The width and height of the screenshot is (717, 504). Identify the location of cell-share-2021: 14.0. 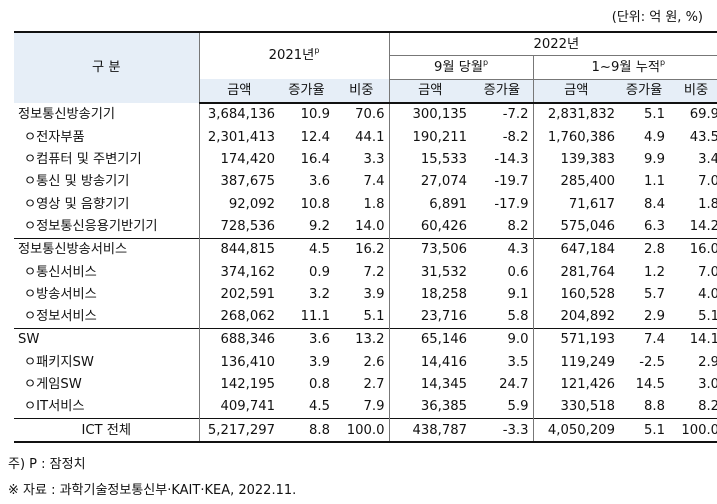
(362, 227).